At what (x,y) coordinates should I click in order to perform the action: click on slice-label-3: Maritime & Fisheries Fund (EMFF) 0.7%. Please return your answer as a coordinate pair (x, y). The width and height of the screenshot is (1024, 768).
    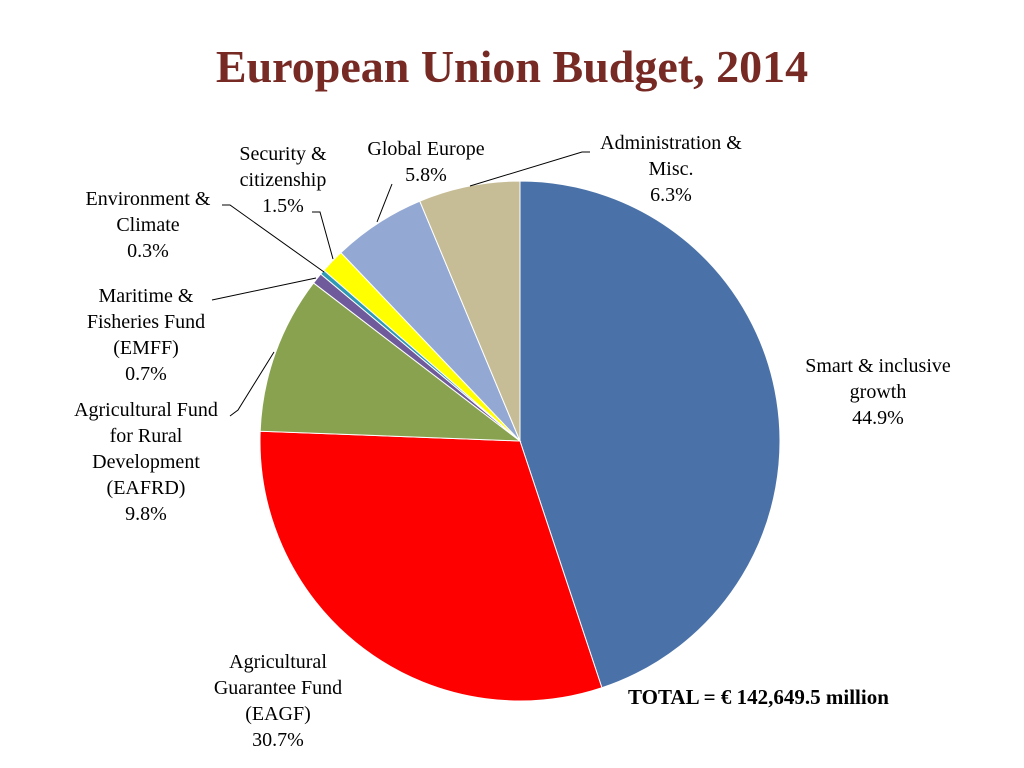
    Looking at the image, I should click on (146, 335).